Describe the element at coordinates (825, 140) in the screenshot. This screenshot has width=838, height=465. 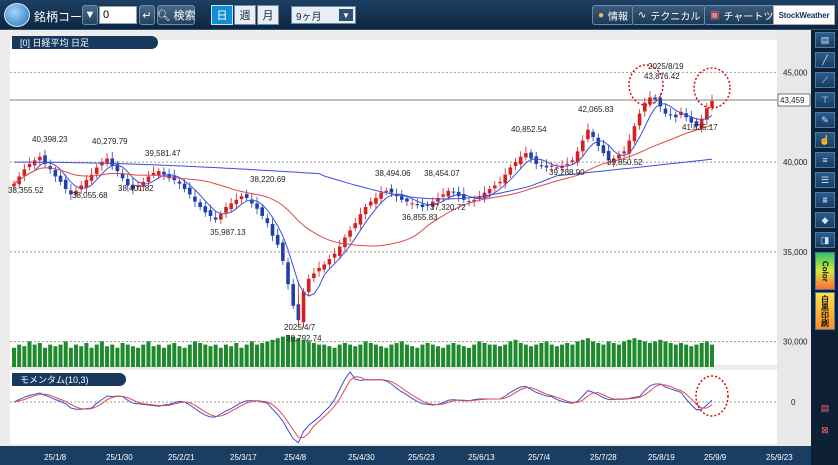
I see `pointer-icon: ☝` at that location.